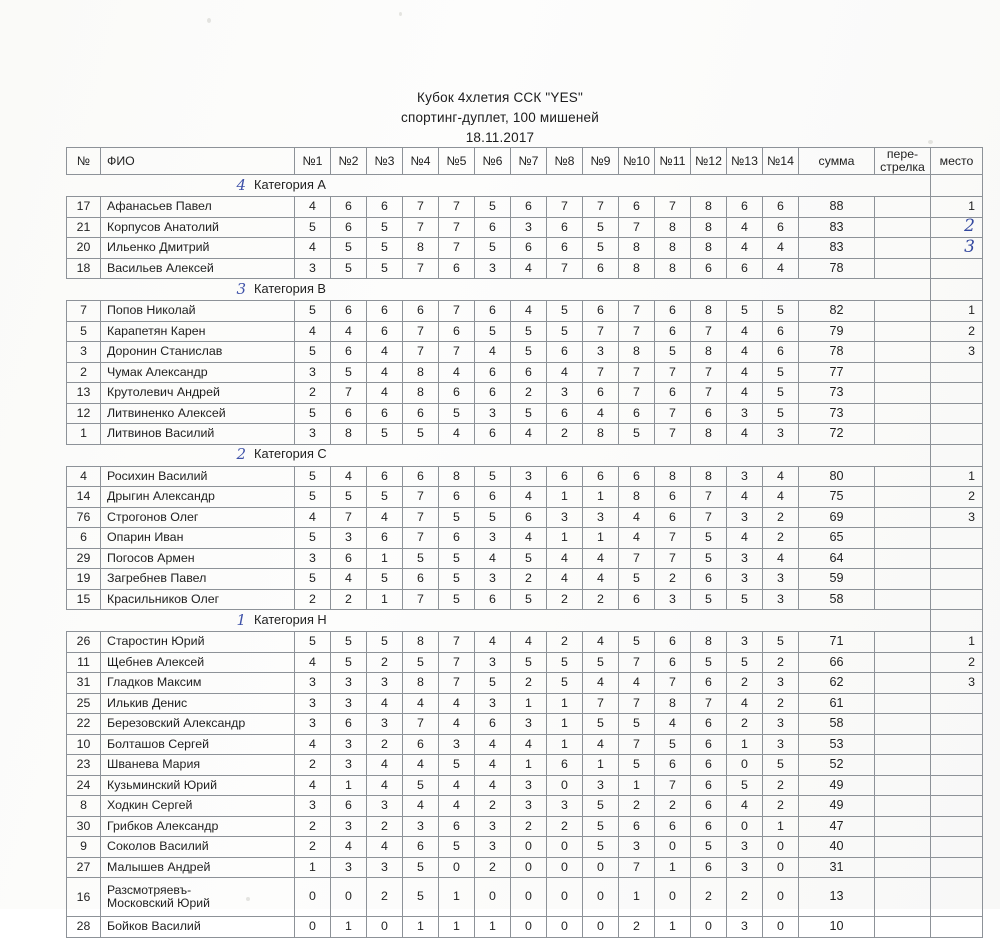 The width and height of the screenshot is (1000, 938). I want to click on row-score-station-13: 3, so click(744, 476).